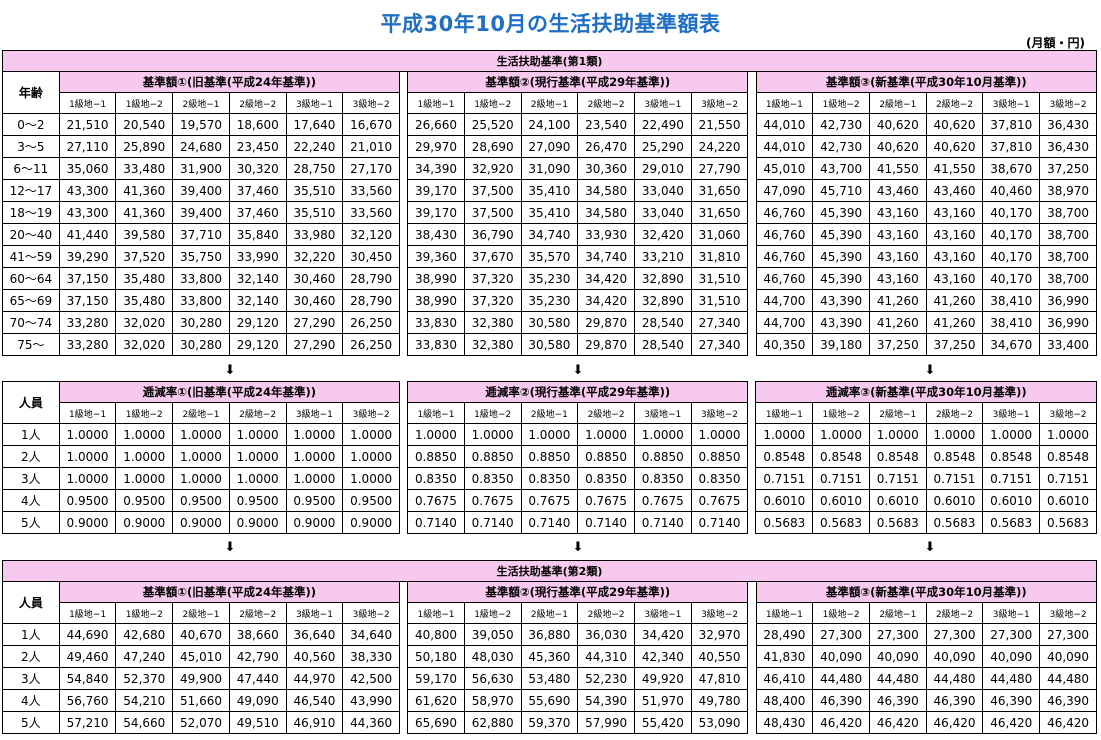  Describe the element at coordinates (784, 700) in the screenshot. I see `value-cell: 48,400` at that location.